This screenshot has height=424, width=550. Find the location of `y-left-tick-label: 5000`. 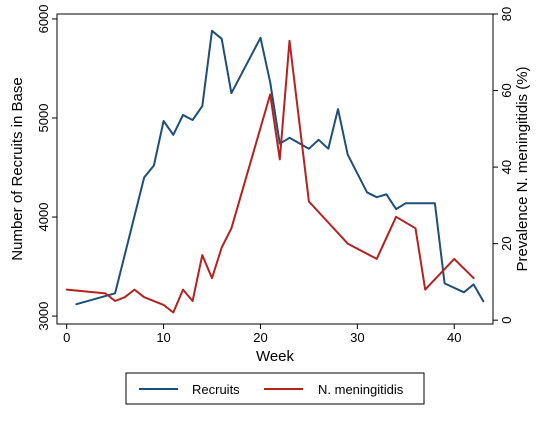

y-left-tick-label: 5000 is located at coordinates (43, 118).